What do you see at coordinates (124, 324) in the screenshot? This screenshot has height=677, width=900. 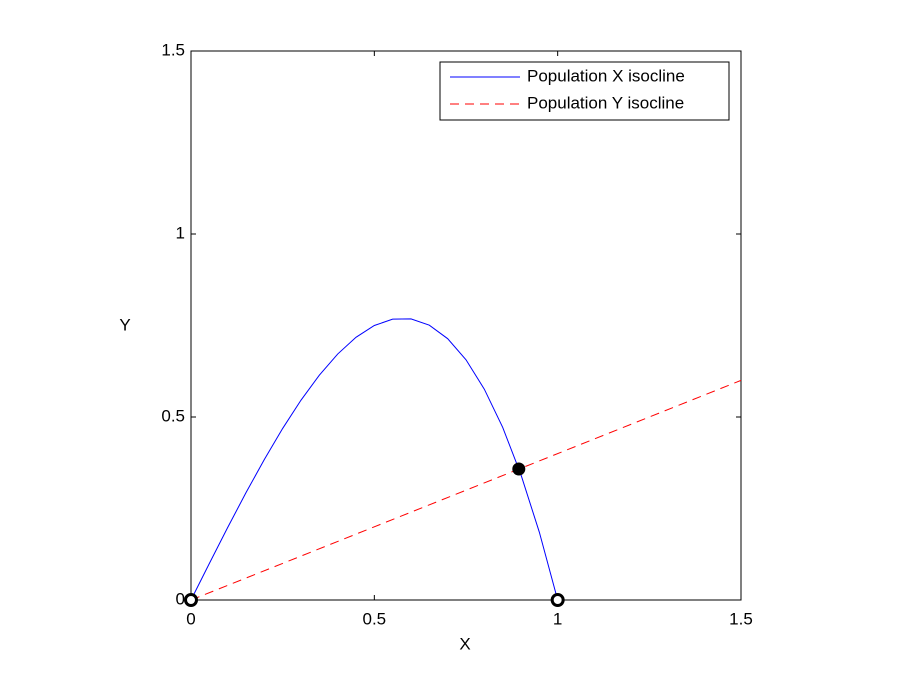 I see `y-axis-label: Y` at bounding box center [124, 324].